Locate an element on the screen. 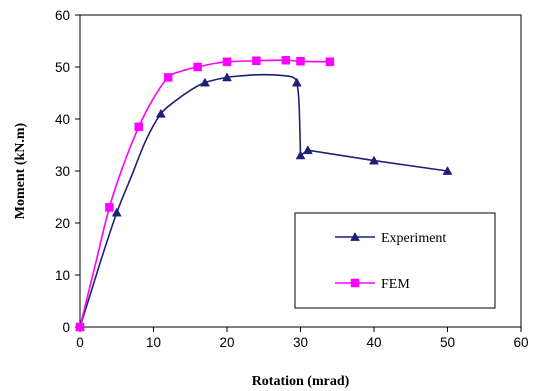 This screenshot has width=543, height=391. x-tick-label: 50 is located at coordinates (447, 342).